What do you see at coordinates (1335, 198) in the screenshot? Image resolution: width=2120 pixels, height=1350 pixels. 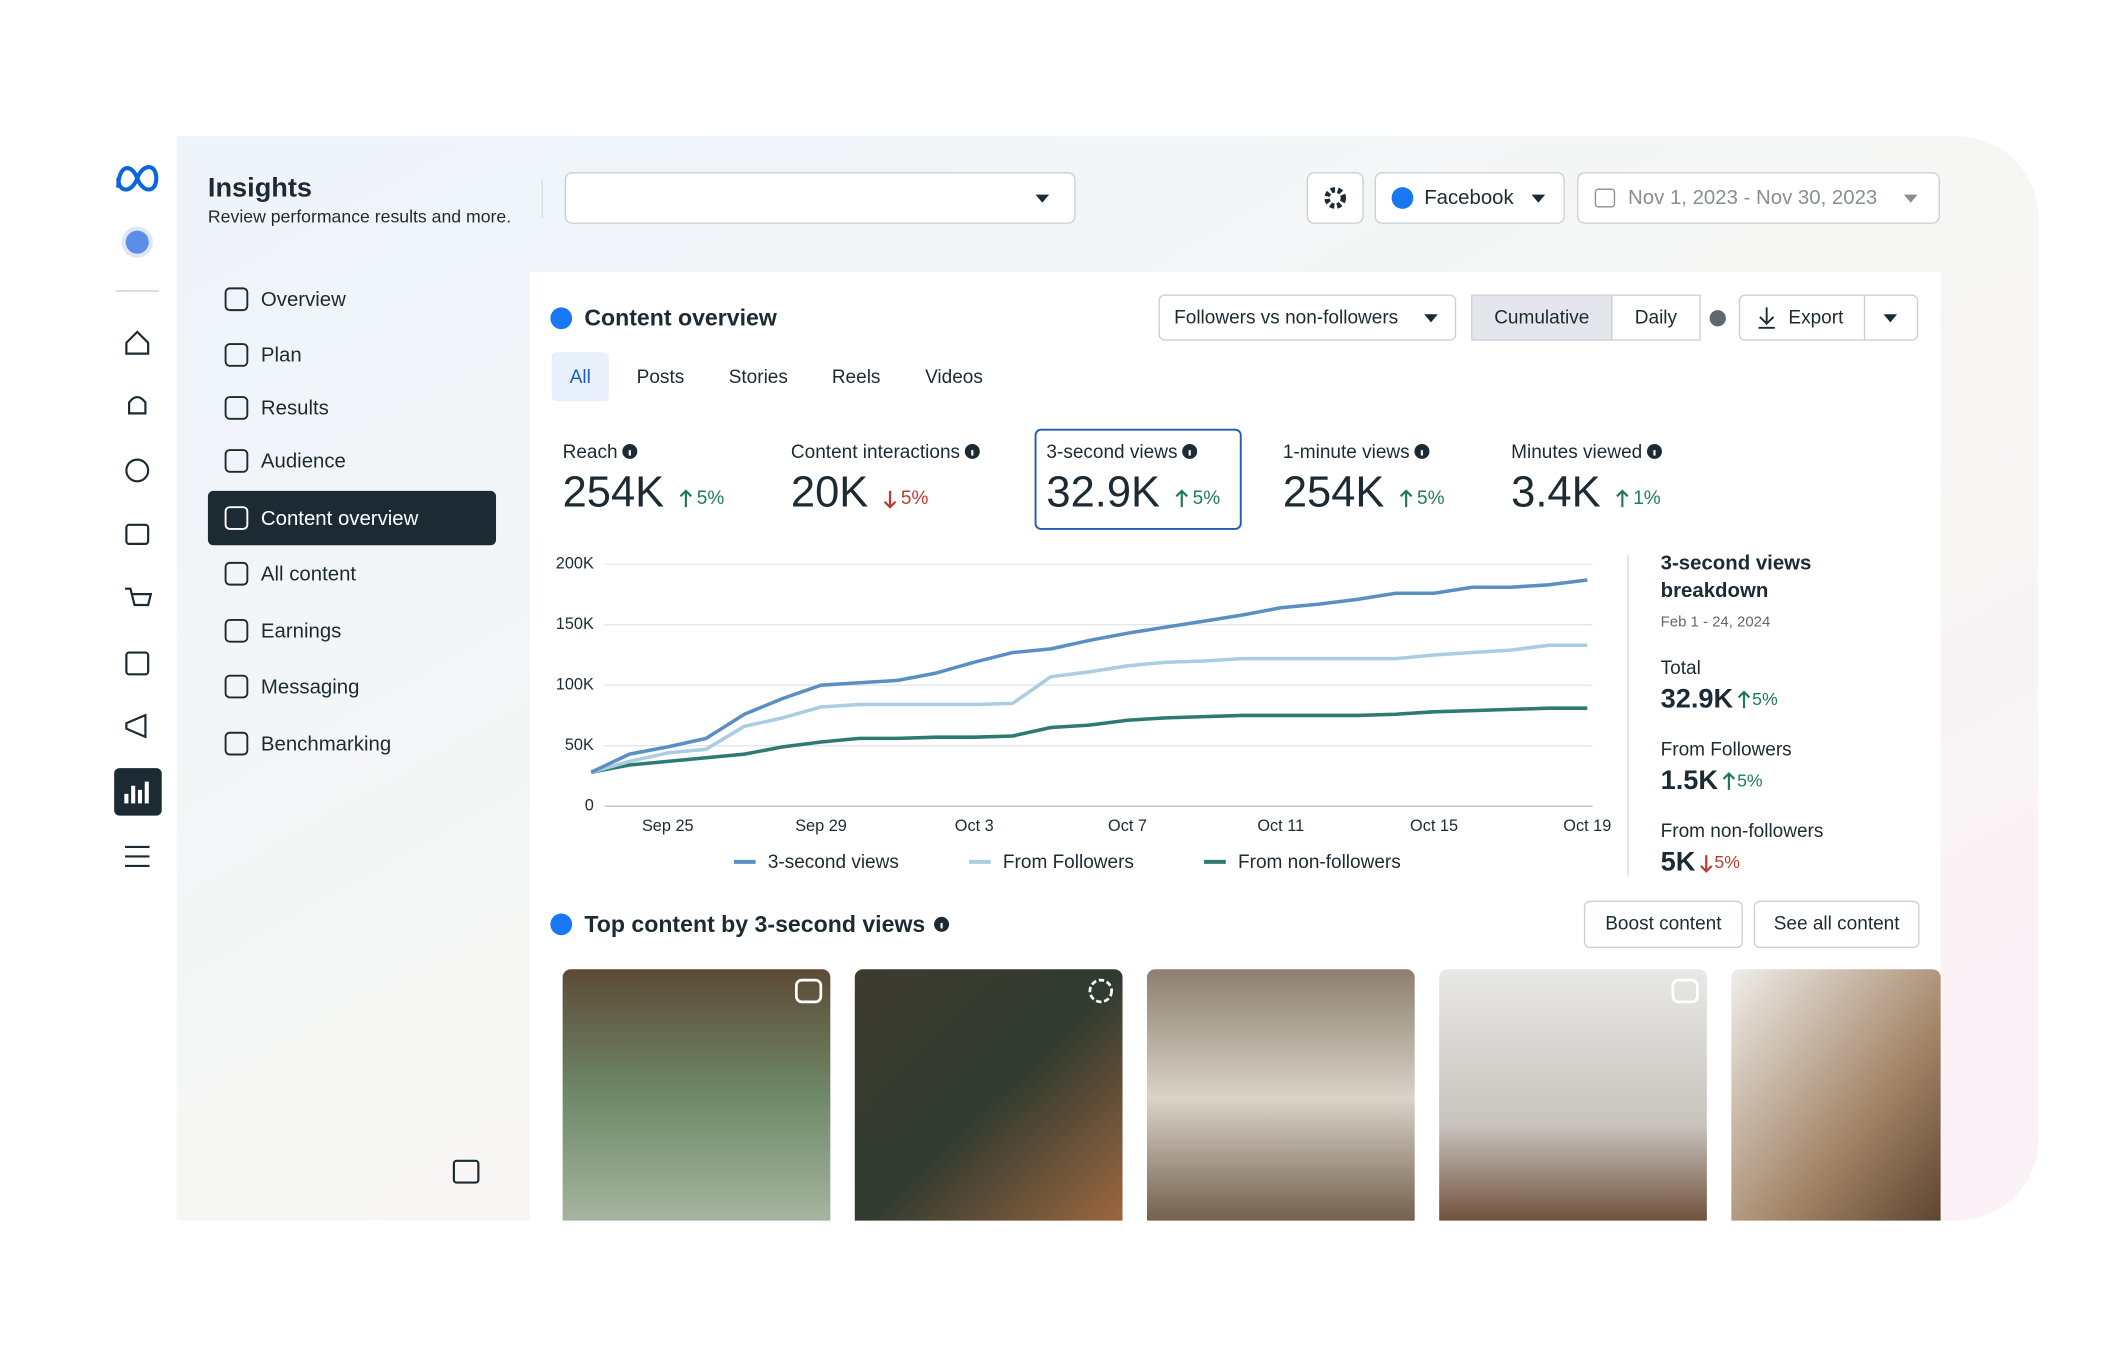 I see `settings-button` at bounding box center [1335, 198].